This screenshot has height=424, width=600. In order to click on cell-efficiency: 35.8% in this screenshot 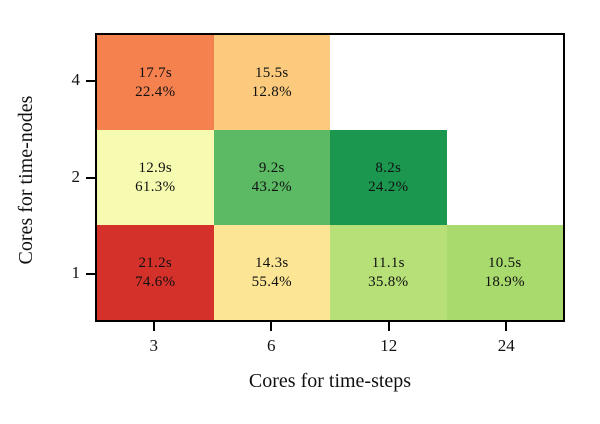, I will do `click(388, 281)`.